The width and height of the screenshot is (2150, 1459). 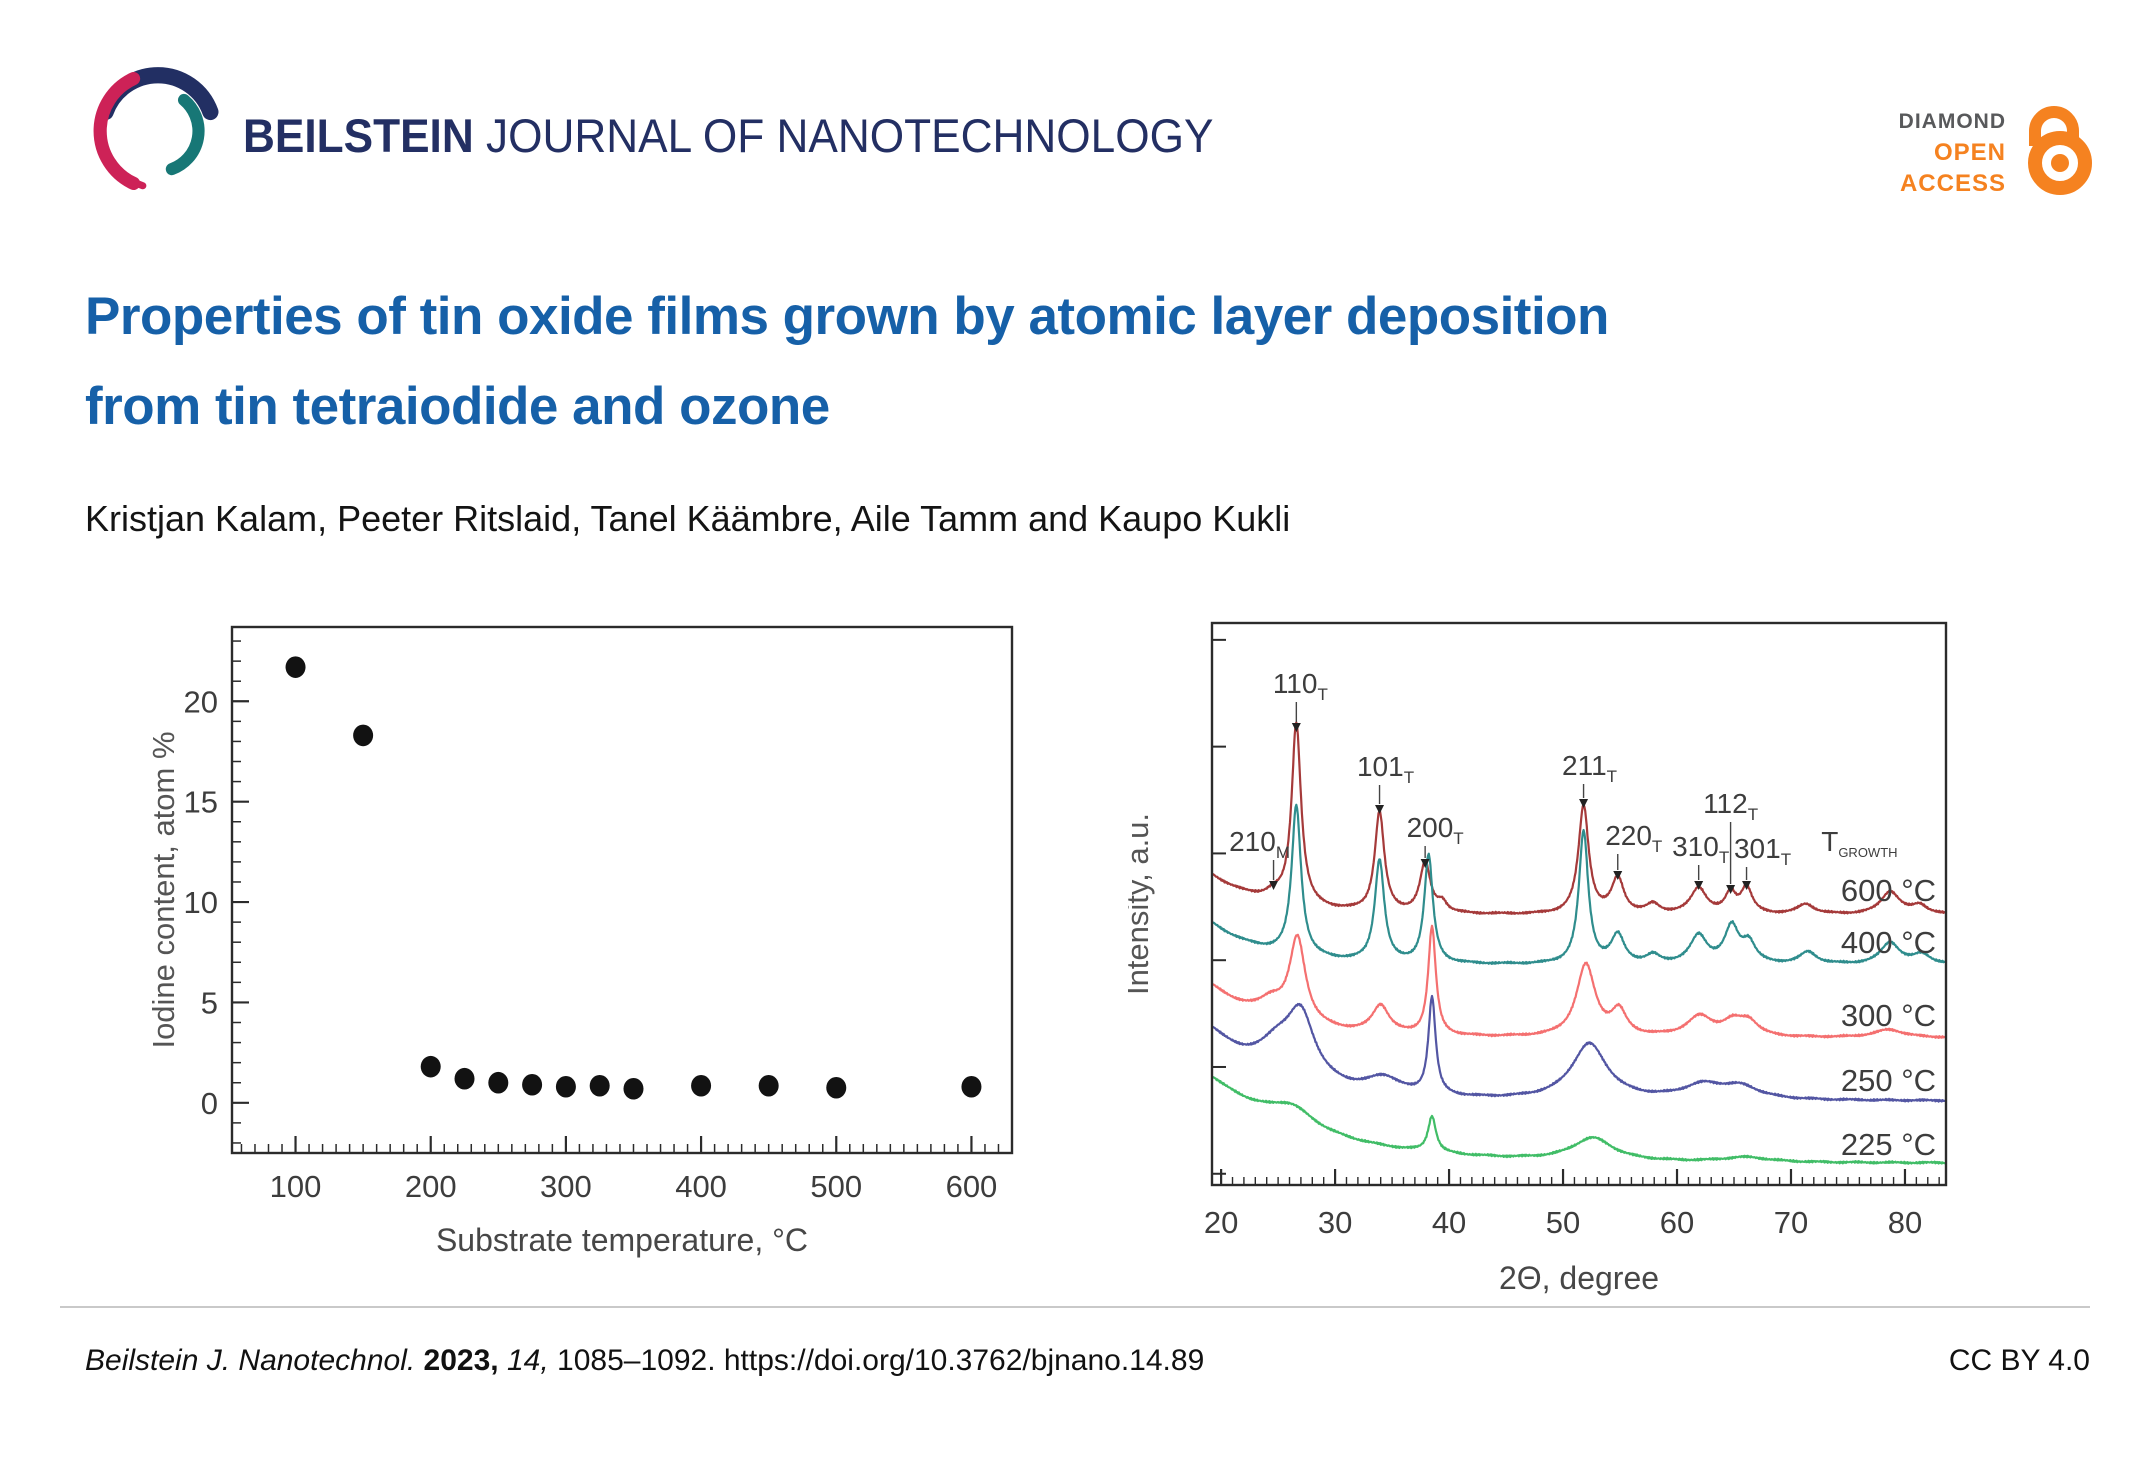 What do you see at coordinates (1888, 890) in the screenshot?
I see `svg-text: 600 °C` at bounding box center [1888, 890].